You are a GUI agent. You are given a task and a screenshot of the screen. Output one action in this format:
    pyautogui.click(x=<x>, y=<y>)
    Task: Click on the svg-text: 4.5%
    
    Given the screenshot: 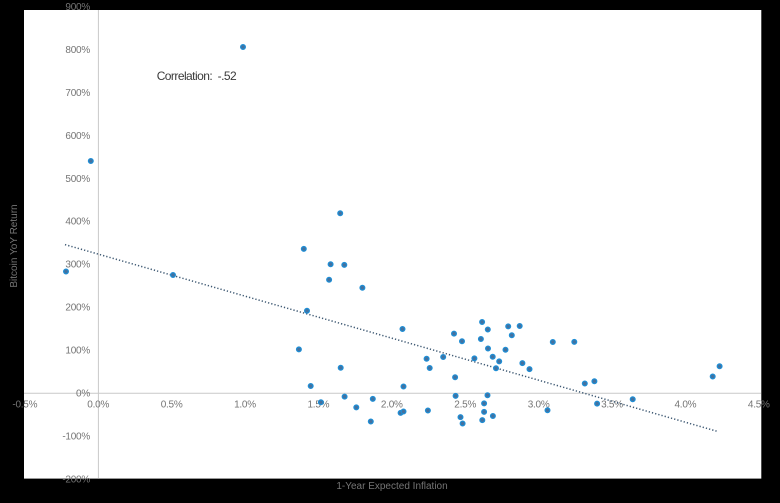 What is the action you would take?
    pyautogui.click(x=759, y=405)
    